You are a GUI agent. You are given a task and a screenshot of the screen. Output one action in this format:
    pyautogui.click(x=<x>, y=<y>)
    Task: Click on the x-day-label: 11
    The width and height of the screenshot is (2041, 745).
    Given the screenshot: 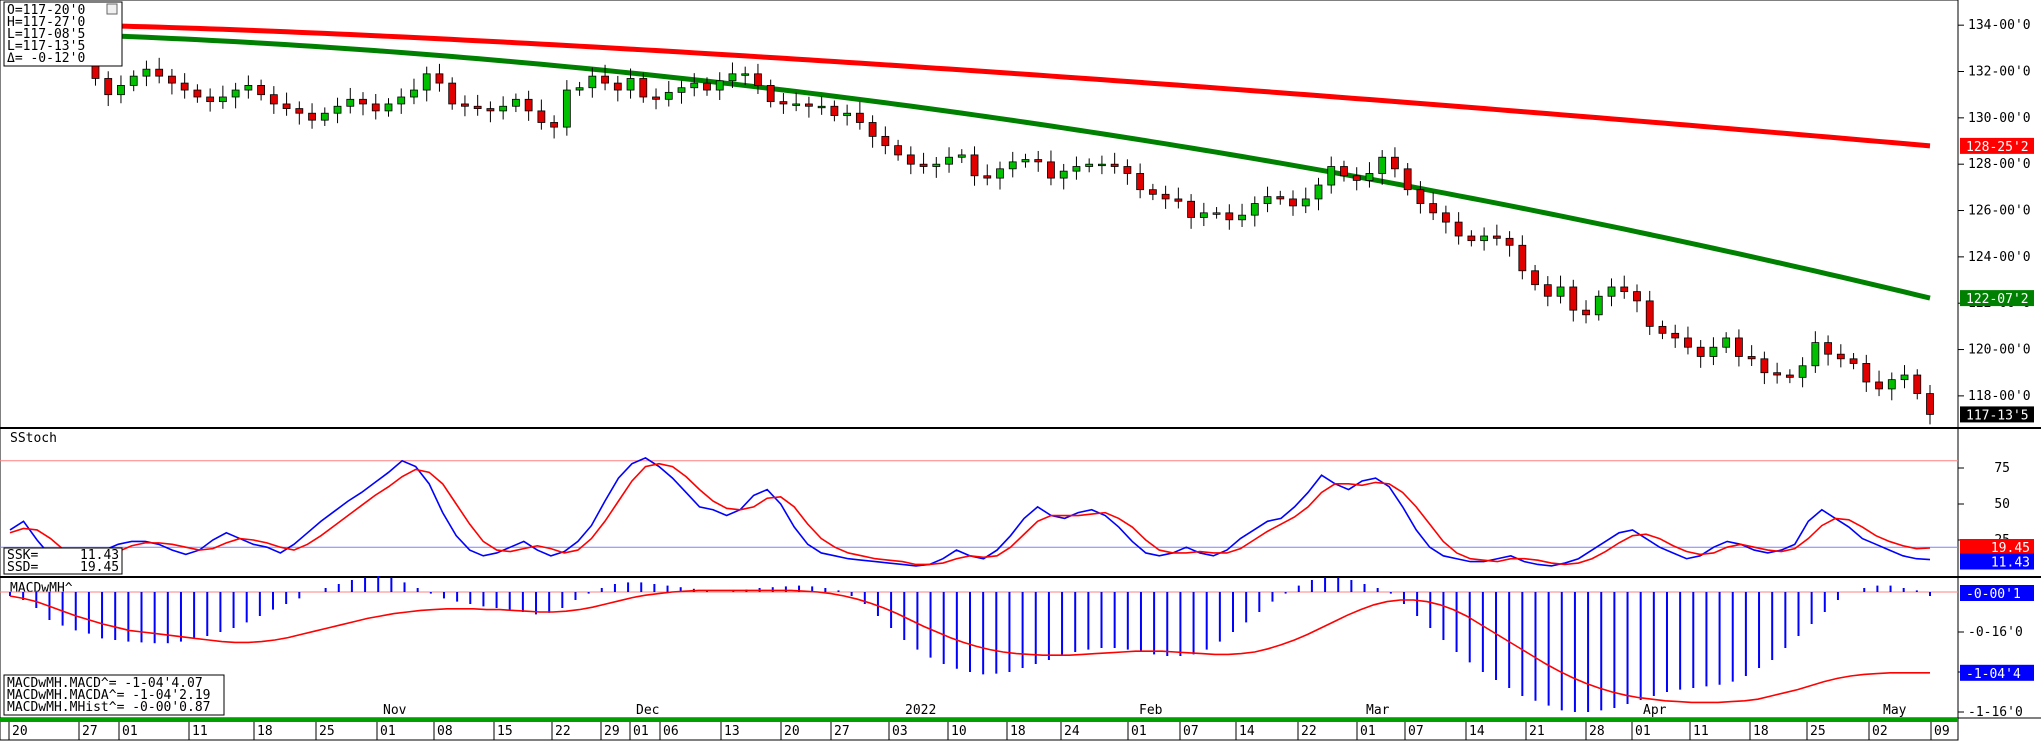 What is the action you would take?
    pyautogui.click(x=200, y=731)
    